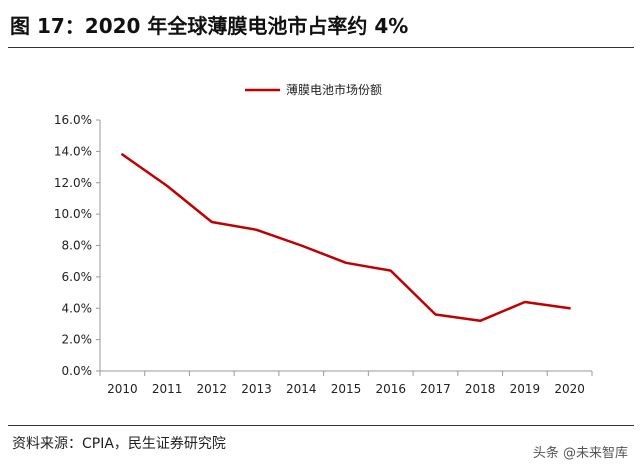 Image resolution: width=640 pixels, height=474 pixels. Describe the element at coordinates (77, 277) in the screenshot. I see `y-tick-label: 6.0%` at that location.